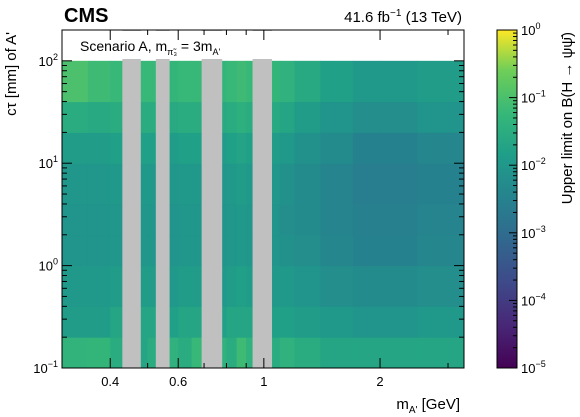  Describe the element at coordinates (48, 162) in the screenshot. I see `y-tick-label: 10¹` at that location.